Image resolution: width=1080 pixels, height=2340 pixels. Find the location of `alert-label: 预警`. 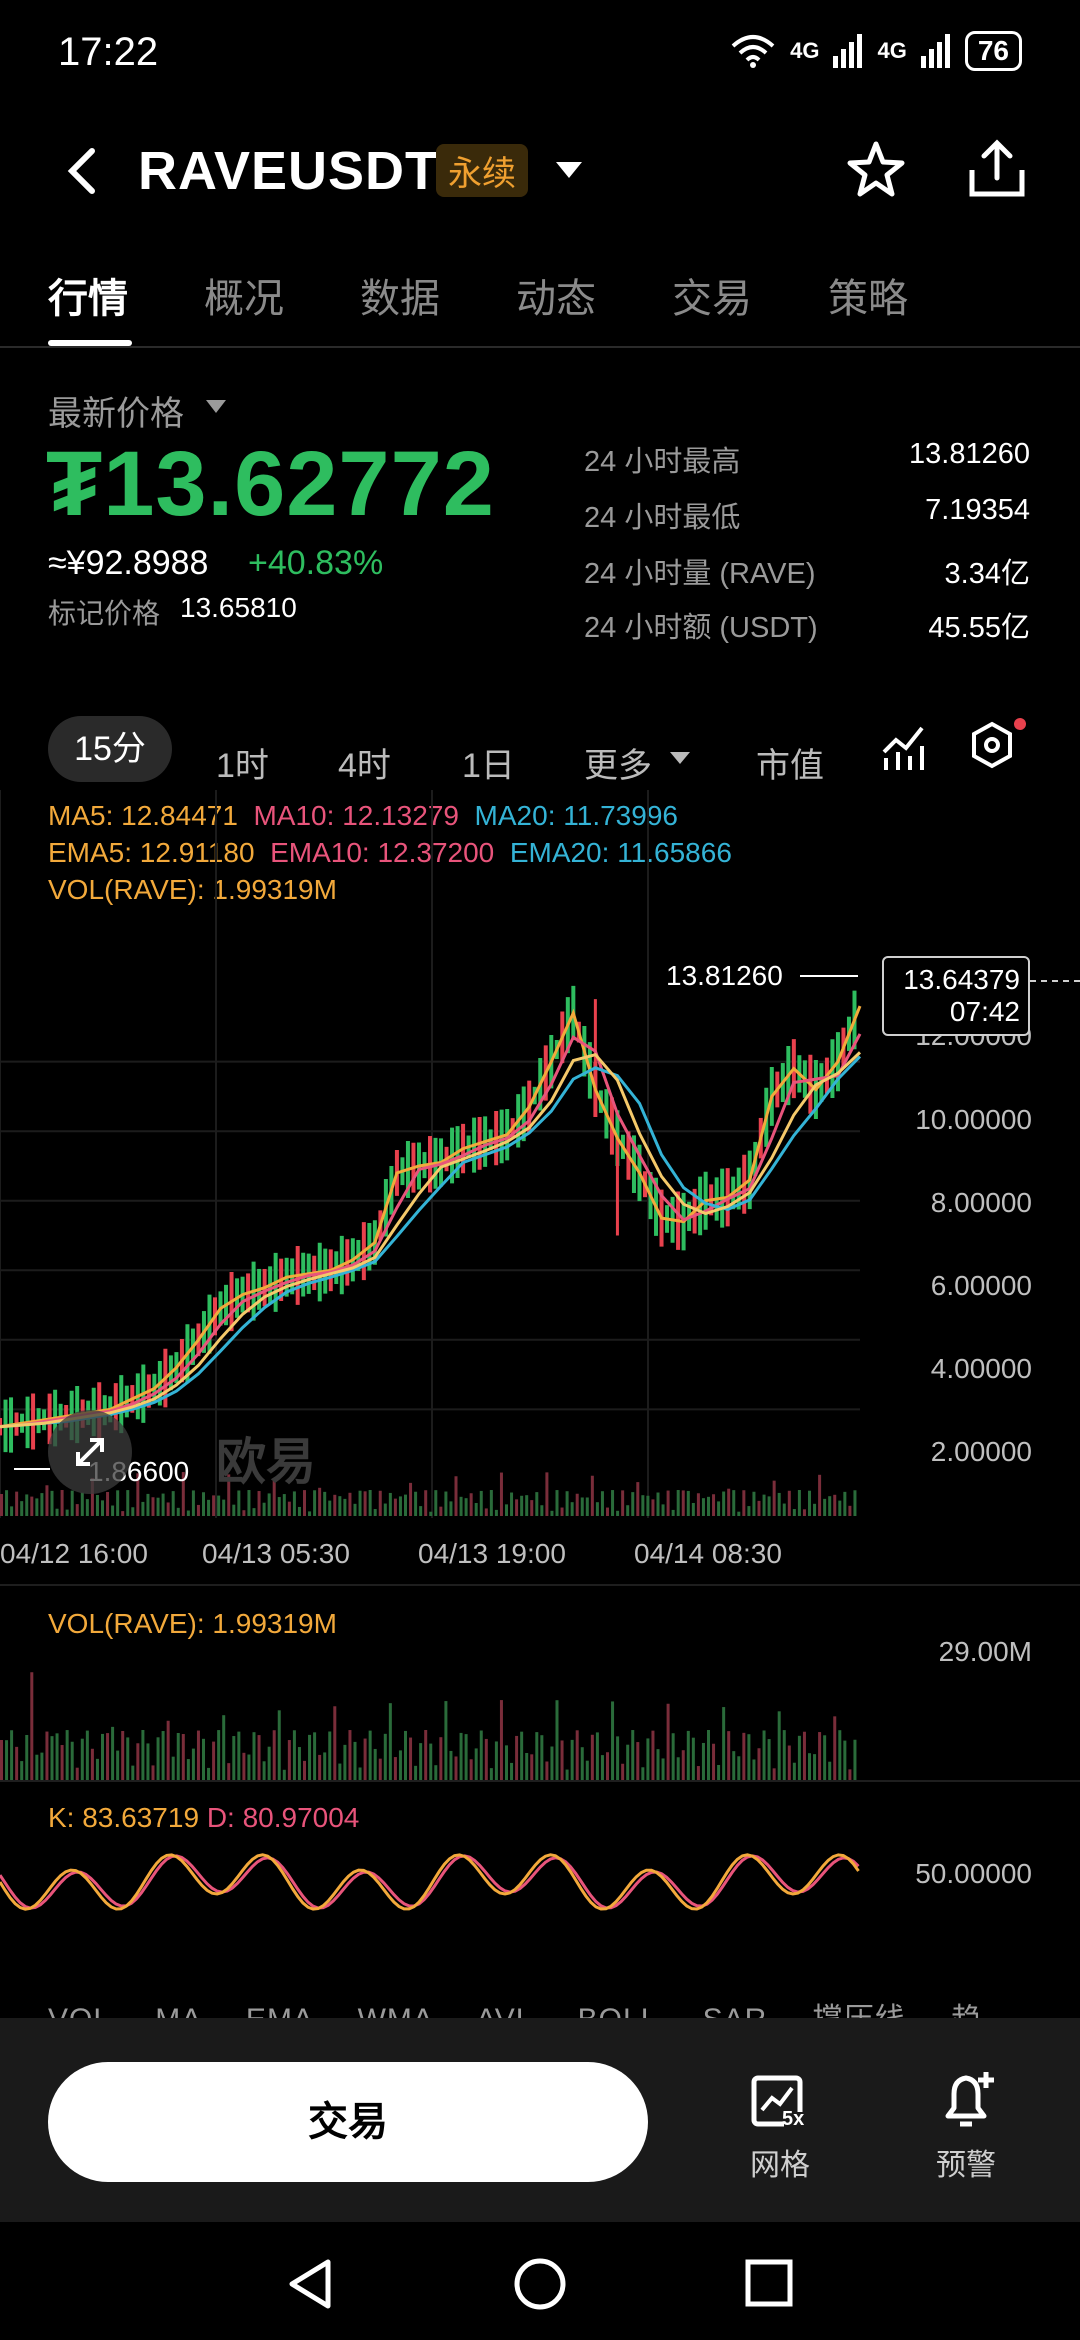

alert-label: 预警 is located at coordinates (966, 2165).